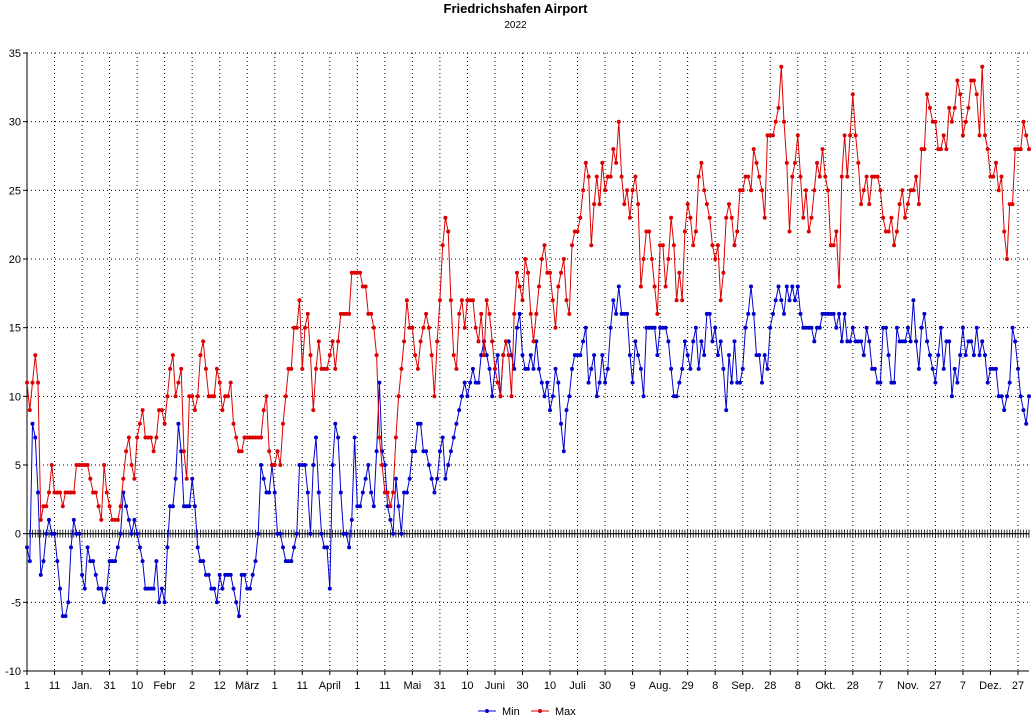  Describe the element at coordinates (15, 54) in the screenshot. I see `y-tick-label: 35` at that location.